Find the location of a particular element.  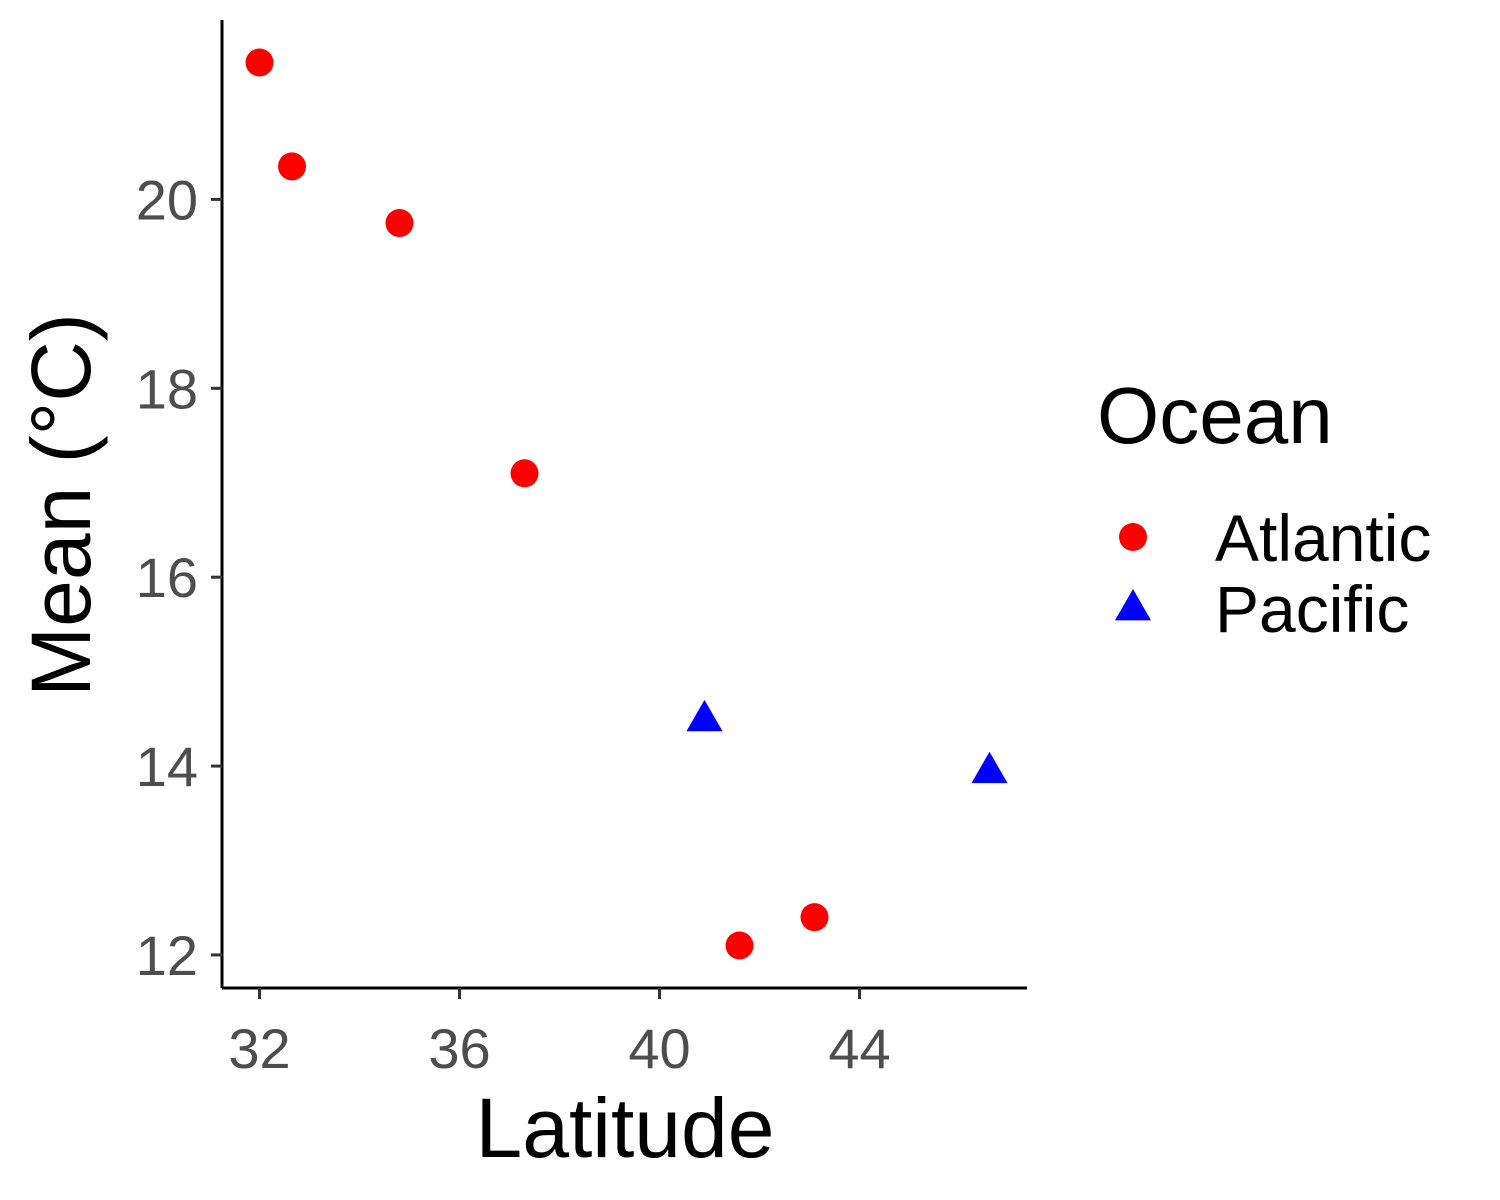

legend-title: Ocean is located at coordinates (1215, 415).